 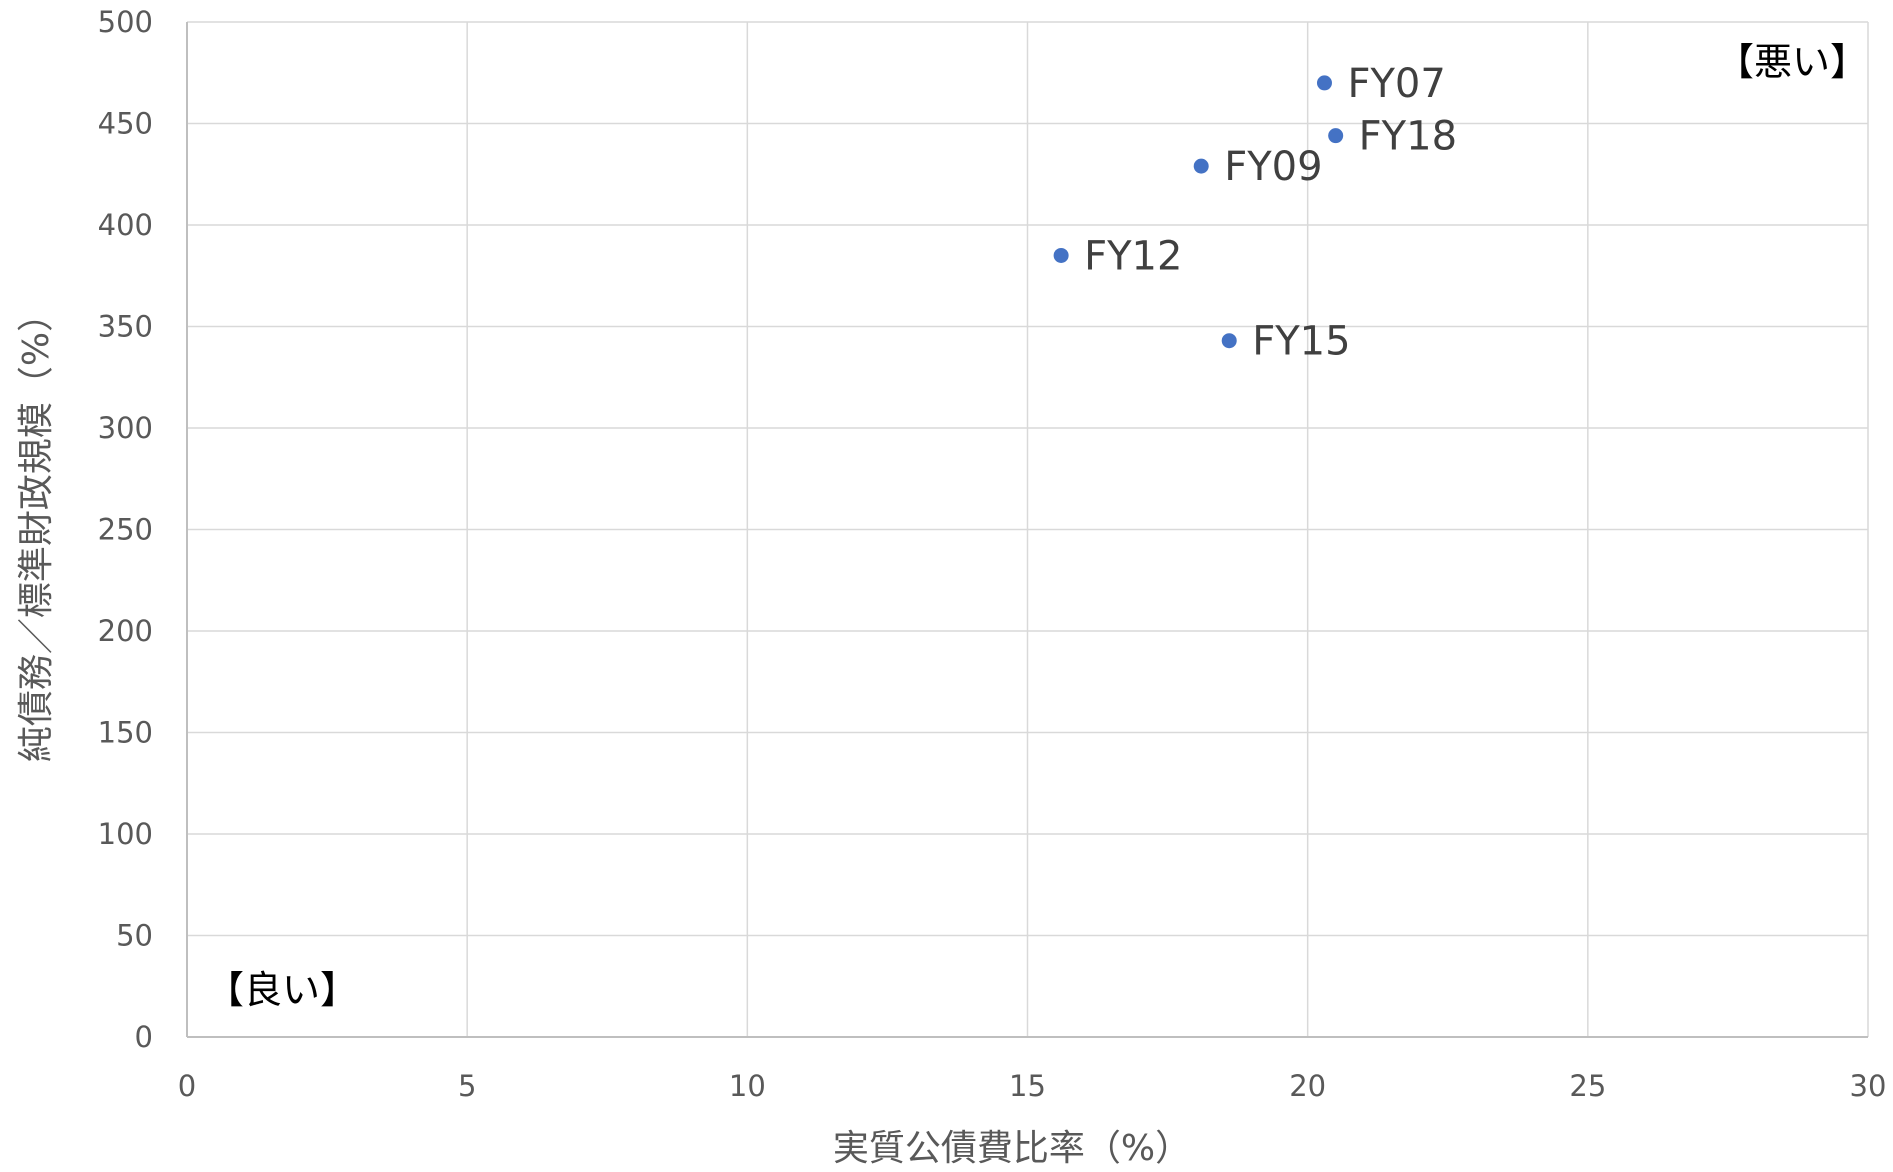 What do you see at coordinates (1255, 213) in the screenshot?
I see `data-points: FY07 FY18 FY09 FY12 FY15` at bounding box center [1255, 213].